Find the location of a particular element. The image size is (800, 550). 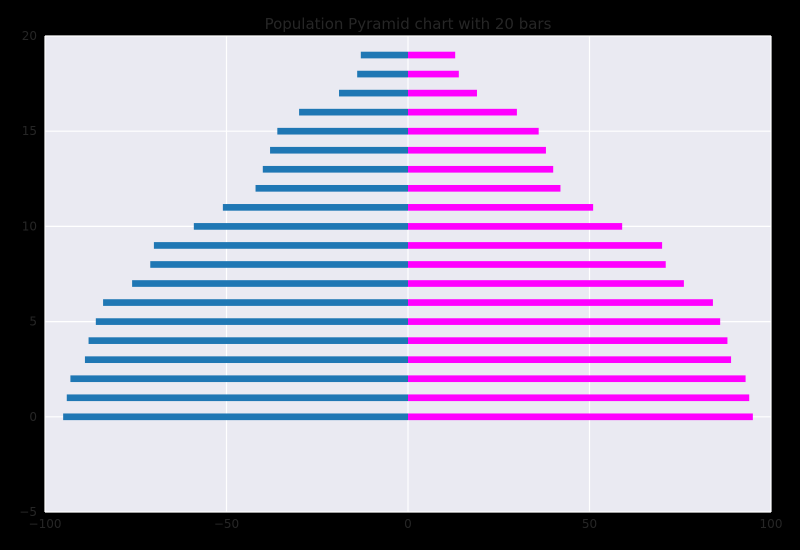

y-tick-label: −5 is located at coordinates (28, 512).